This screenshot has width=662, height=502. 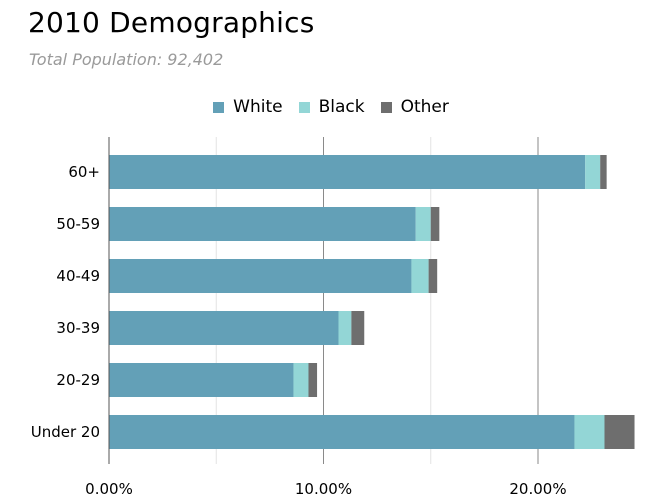 What do you see at coordinates (109, 489) in the screenshot?
I see `x-tick-label: 0.00%` at bounding box center [109, 489].